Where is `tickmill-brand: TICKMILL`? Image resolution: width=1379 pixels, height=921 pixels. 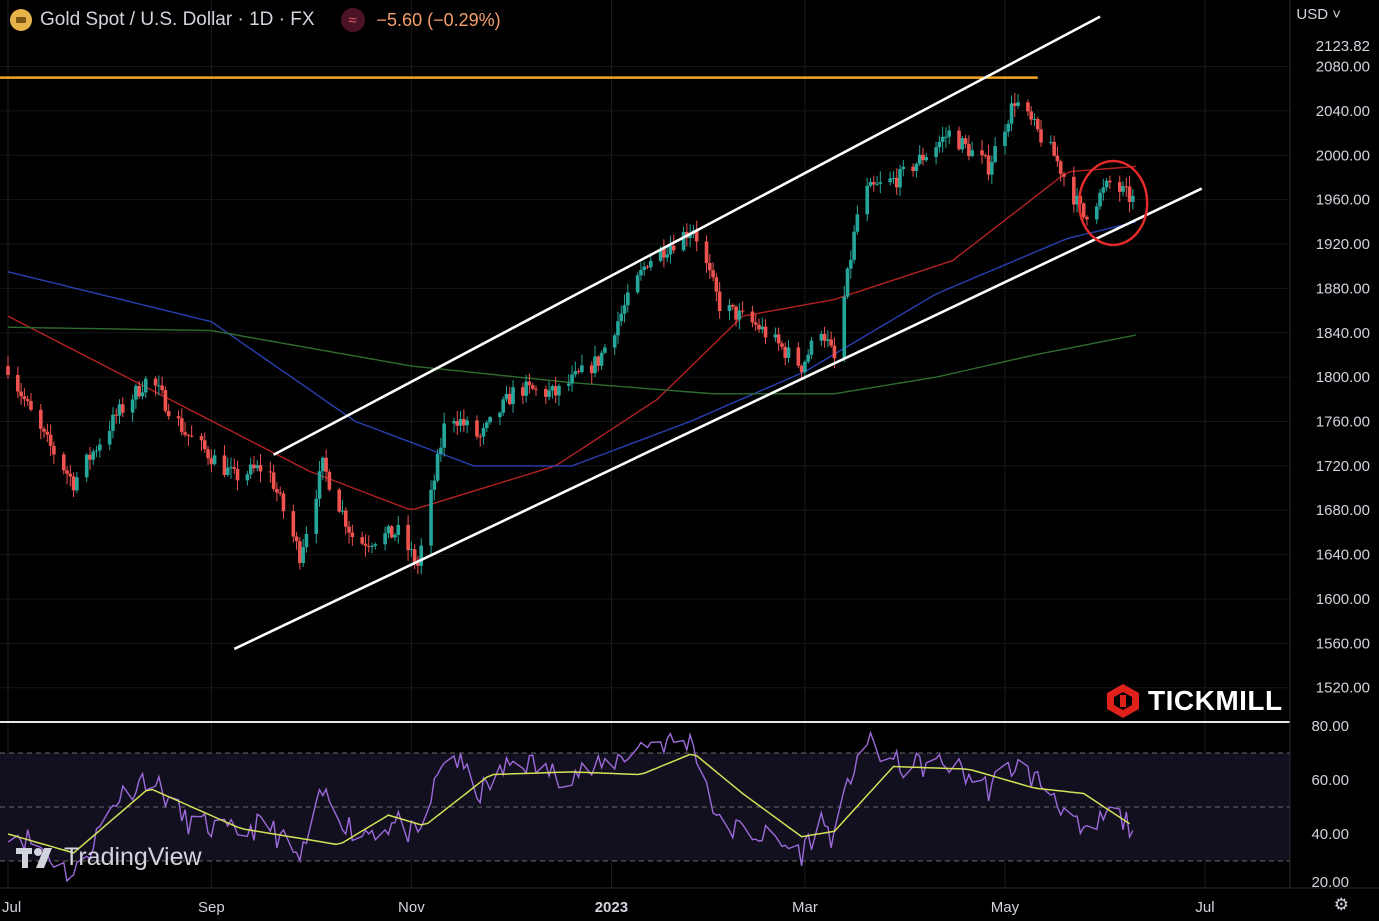 tickmill-brand: TICKMILL is located at coordinates (1194, 701).